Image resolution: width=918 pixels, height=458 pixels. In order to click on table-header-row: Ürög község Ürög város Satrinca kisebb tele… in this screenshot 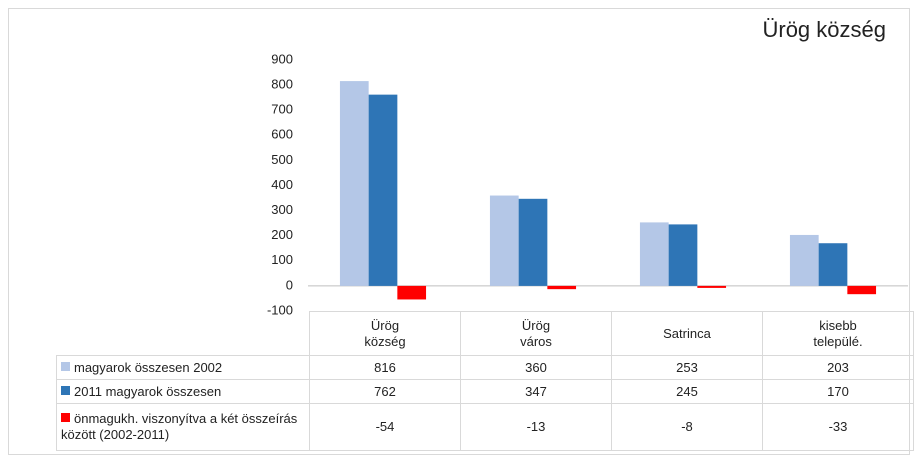, I will do `click(485, 333)`.